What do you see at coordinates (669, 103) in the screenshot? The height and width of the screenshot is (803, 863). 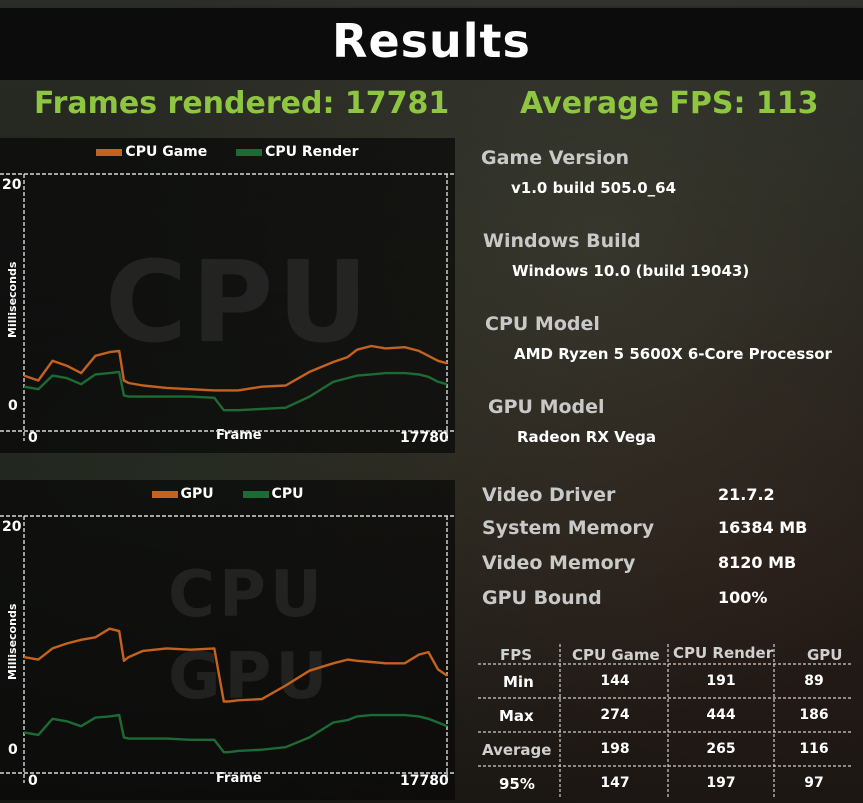 I see `average-fps-text: Average FPS: 113` at bounding box center [669, 103].